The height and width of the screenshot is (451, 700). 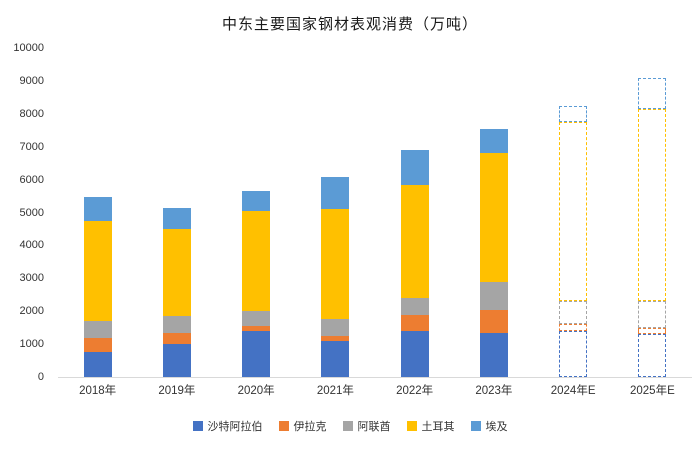 What do you see at coordinates (438, 427) in the screenshot?
I see `legend-label: 土耳其` at bounding box center [438, 427].